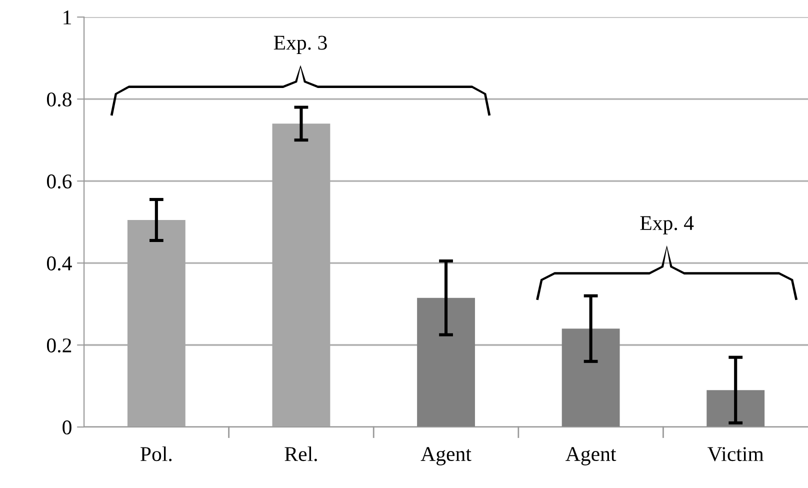 The width and height of the screenshot is (808, 488). Describe the element at coordinates (300, 45) in the screenshot. I see `annotation: Exp. 3` at that location.